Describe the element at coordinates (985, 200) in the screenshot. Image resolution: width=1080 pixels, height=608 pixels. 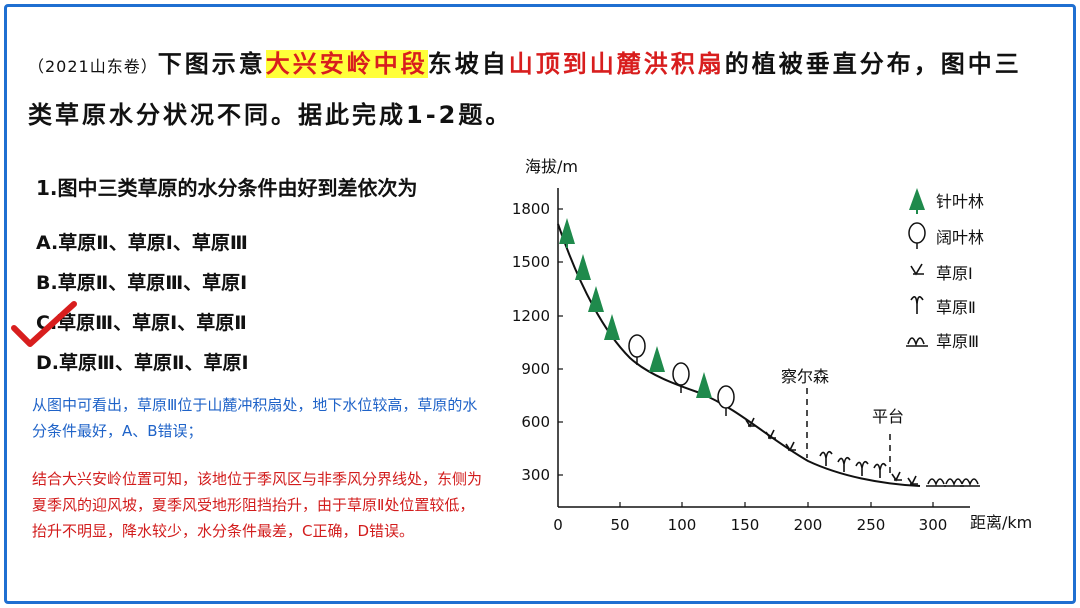
I see `legend-item-conifer: 针叶林` at that location.